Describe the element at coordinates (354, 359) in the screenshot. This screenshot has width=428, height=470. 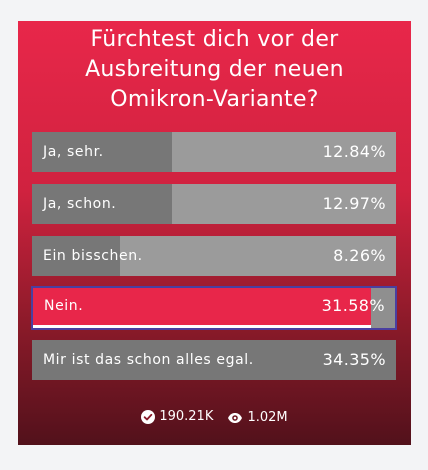
I see `option-percent: 34.35%` at that location.